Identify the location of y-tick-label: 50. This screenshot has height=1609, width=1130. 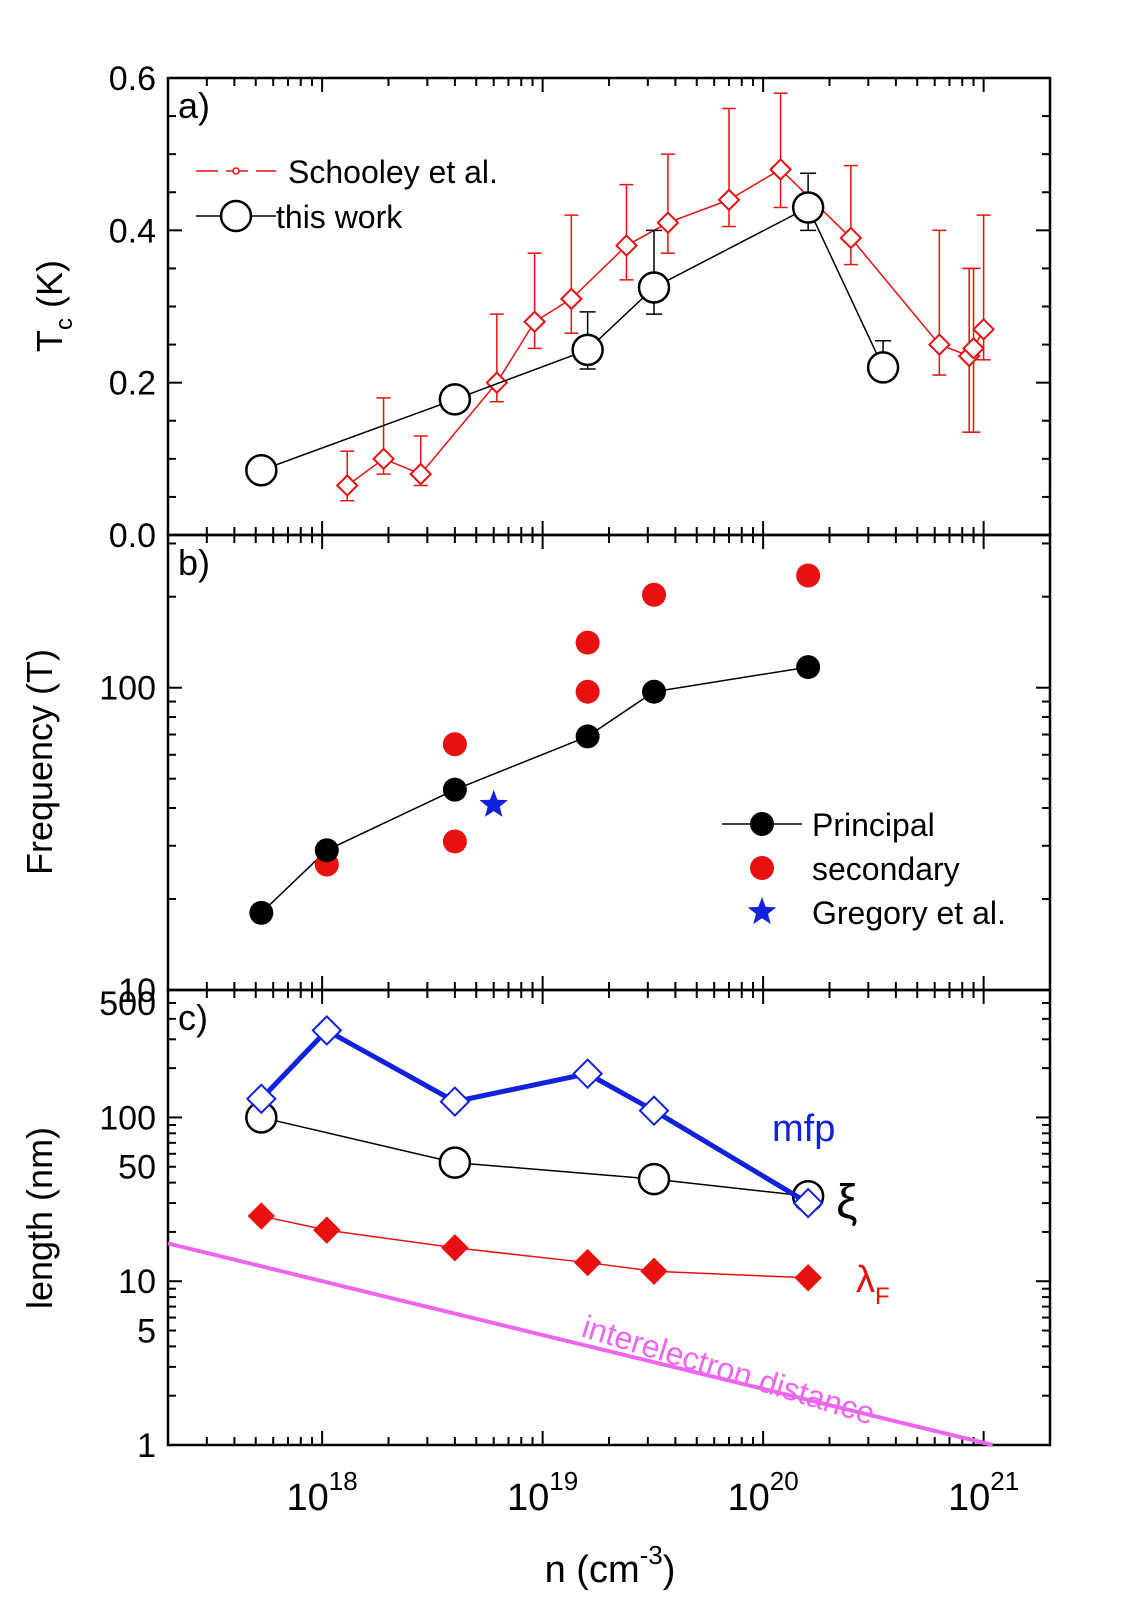
(137, 1168).